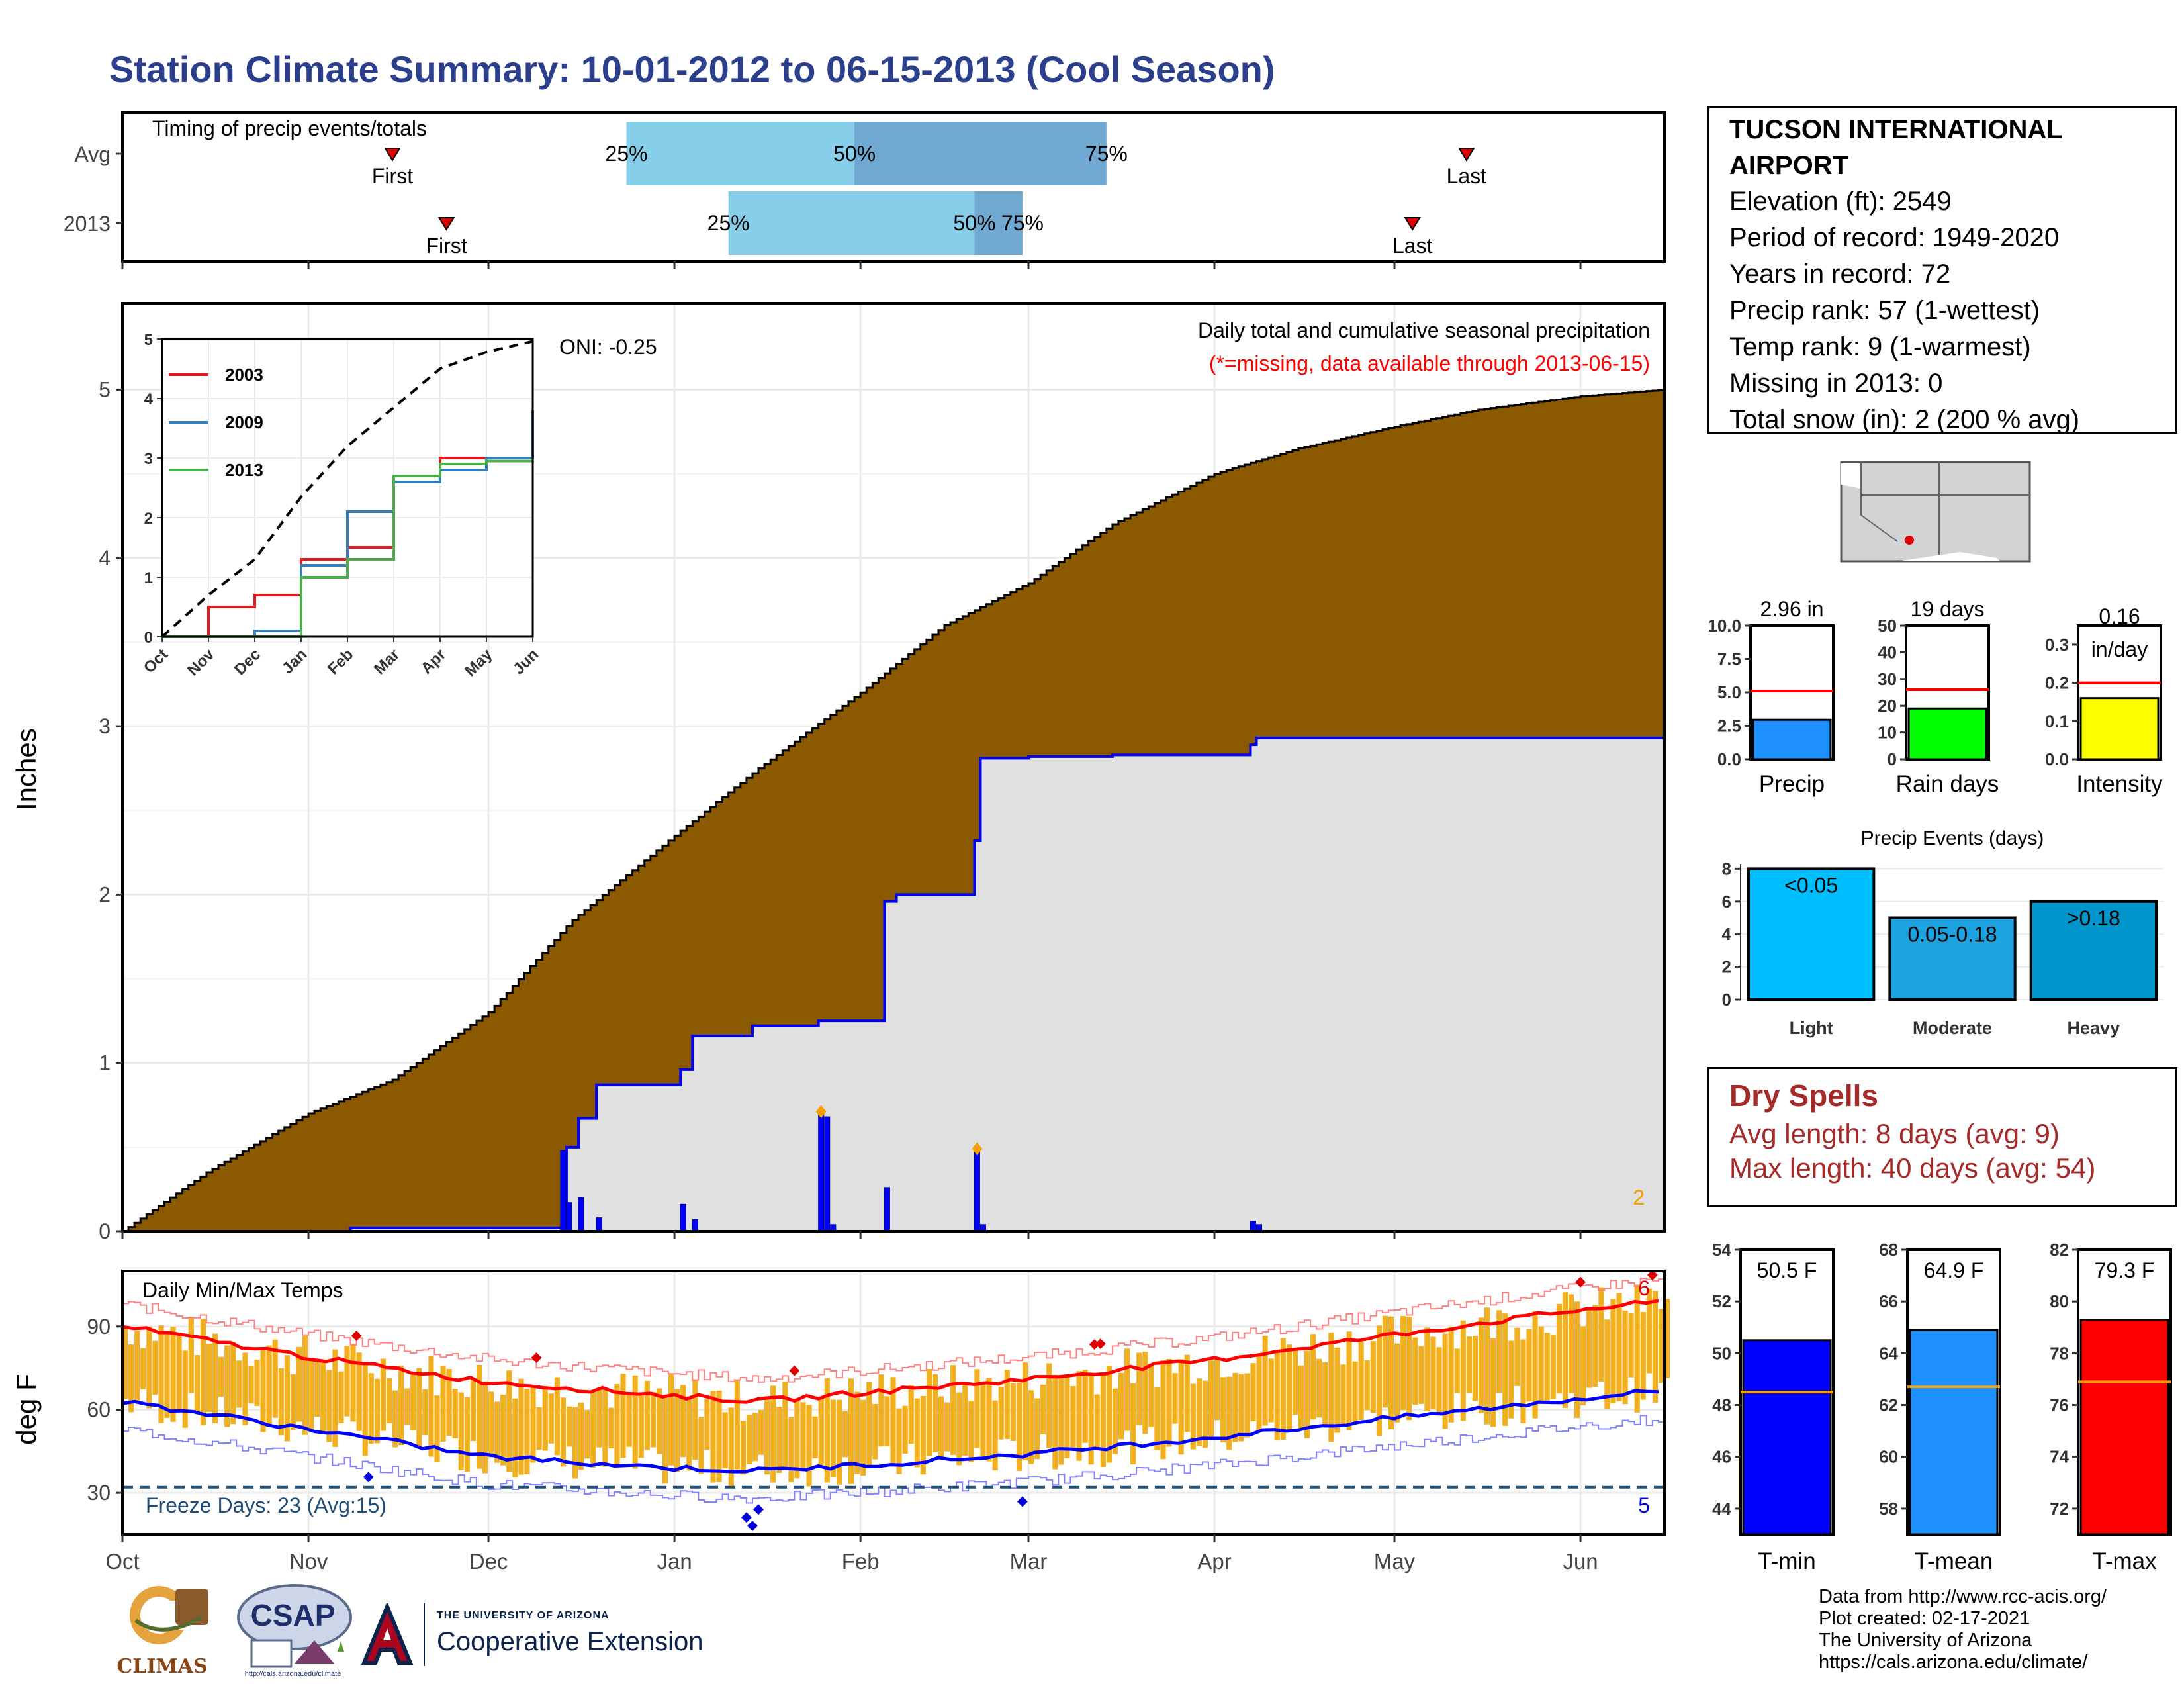 The width and height of the screenshot is (2184, 1688). I want to click on summary-0-tick-label-0: 0.0, so click(1729, 759).